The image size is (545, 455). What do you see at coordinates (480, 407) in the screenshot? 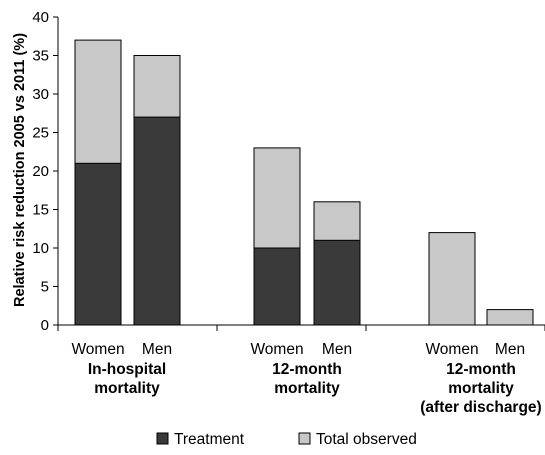
I see `x-group-label: (after discharge)` at bounding box center [480, 407].